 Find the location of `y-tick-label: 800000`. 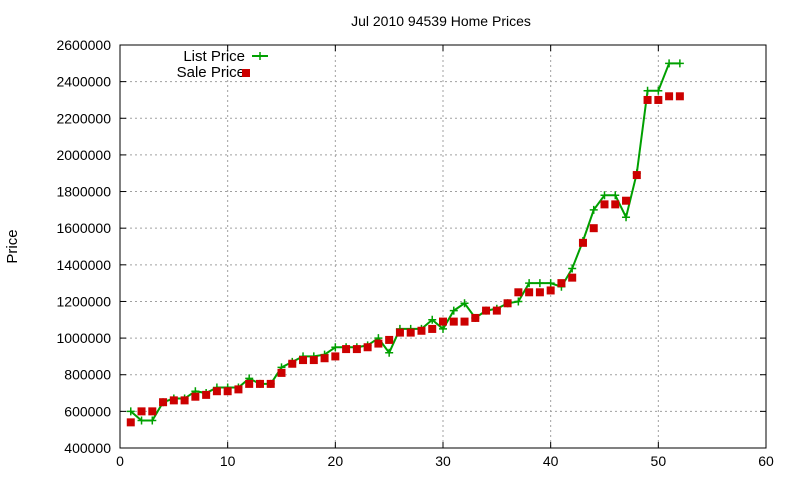

y-tick-label: 800000 is located at coordinates (87, 375).